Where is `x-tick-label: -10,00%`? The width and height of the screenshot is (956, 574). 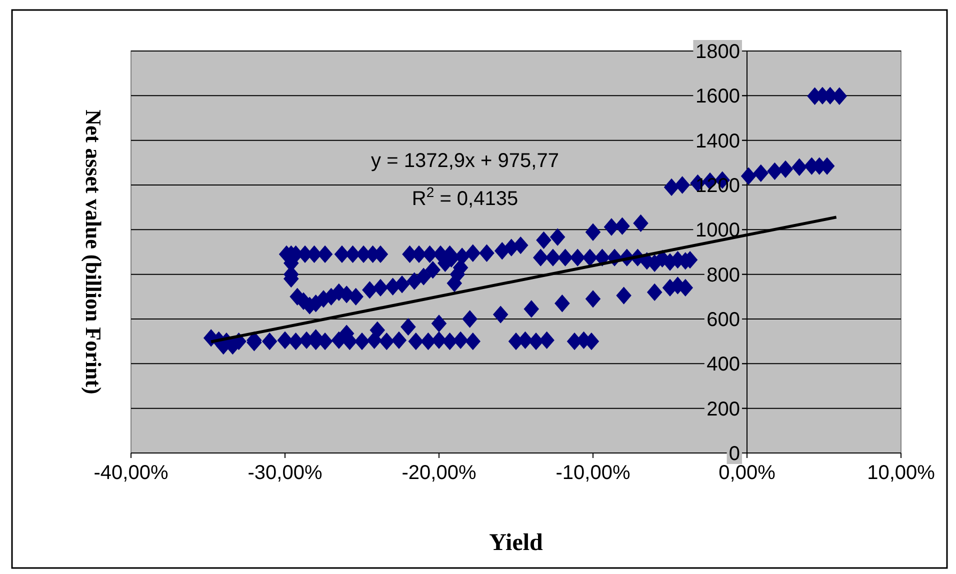 x-tick-label: -10,00% is located at coordinates (593, 473).